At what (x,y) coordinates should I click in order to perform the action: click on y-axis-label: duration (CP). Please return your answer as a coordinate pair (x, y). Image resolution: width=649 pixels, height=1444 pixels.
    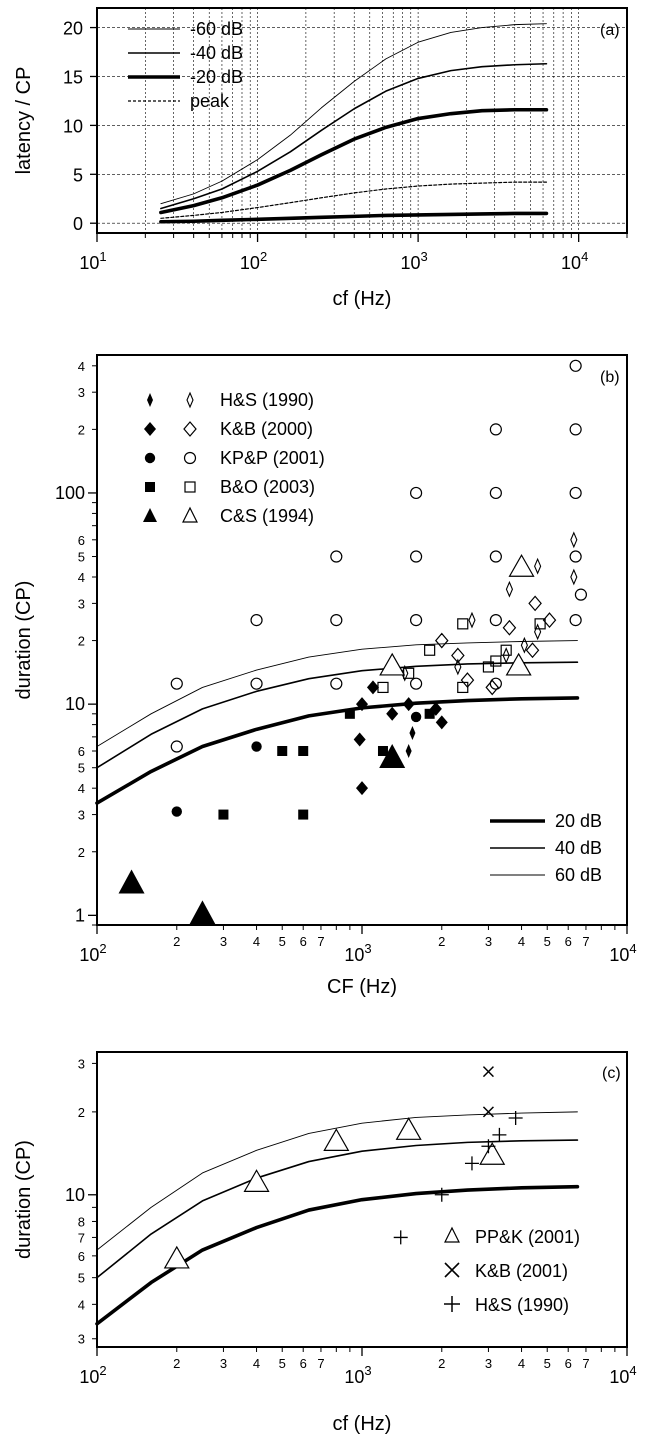
    Looking at the image, I should click on (24, 1199).